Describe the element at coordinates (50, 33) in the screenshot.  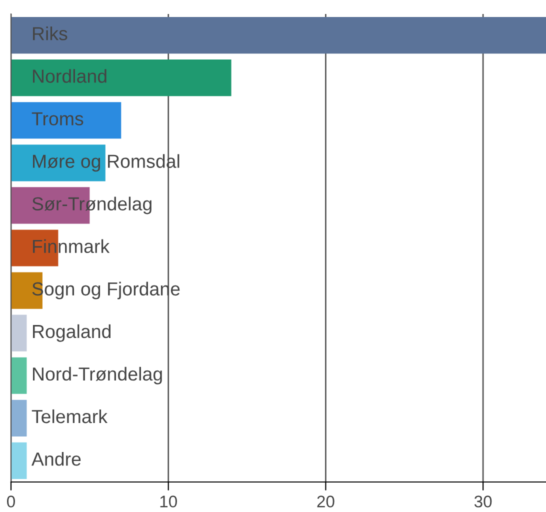
I see `y-tick-label: Riks` at that location.